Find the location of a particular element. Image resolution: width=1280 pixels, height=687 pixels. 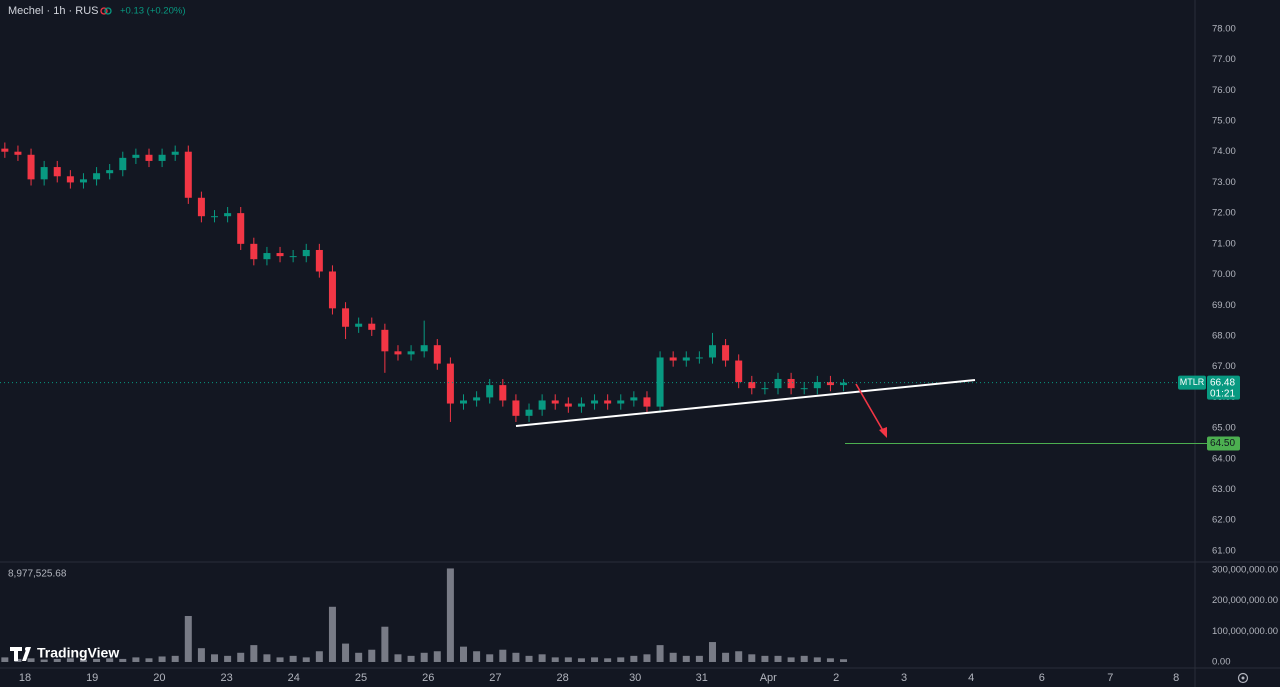

target-label: 64.50 is located at coordinates (1222, 443).